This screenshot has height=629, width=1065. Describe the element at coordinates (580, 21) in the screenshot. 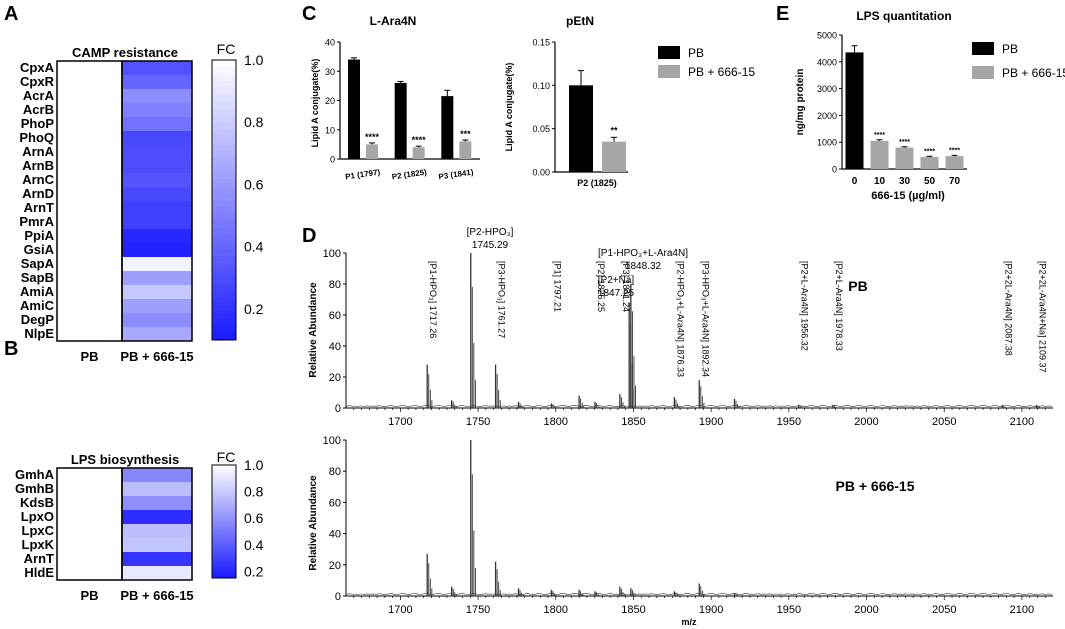

I see `chart-title: pEtN` at that location.